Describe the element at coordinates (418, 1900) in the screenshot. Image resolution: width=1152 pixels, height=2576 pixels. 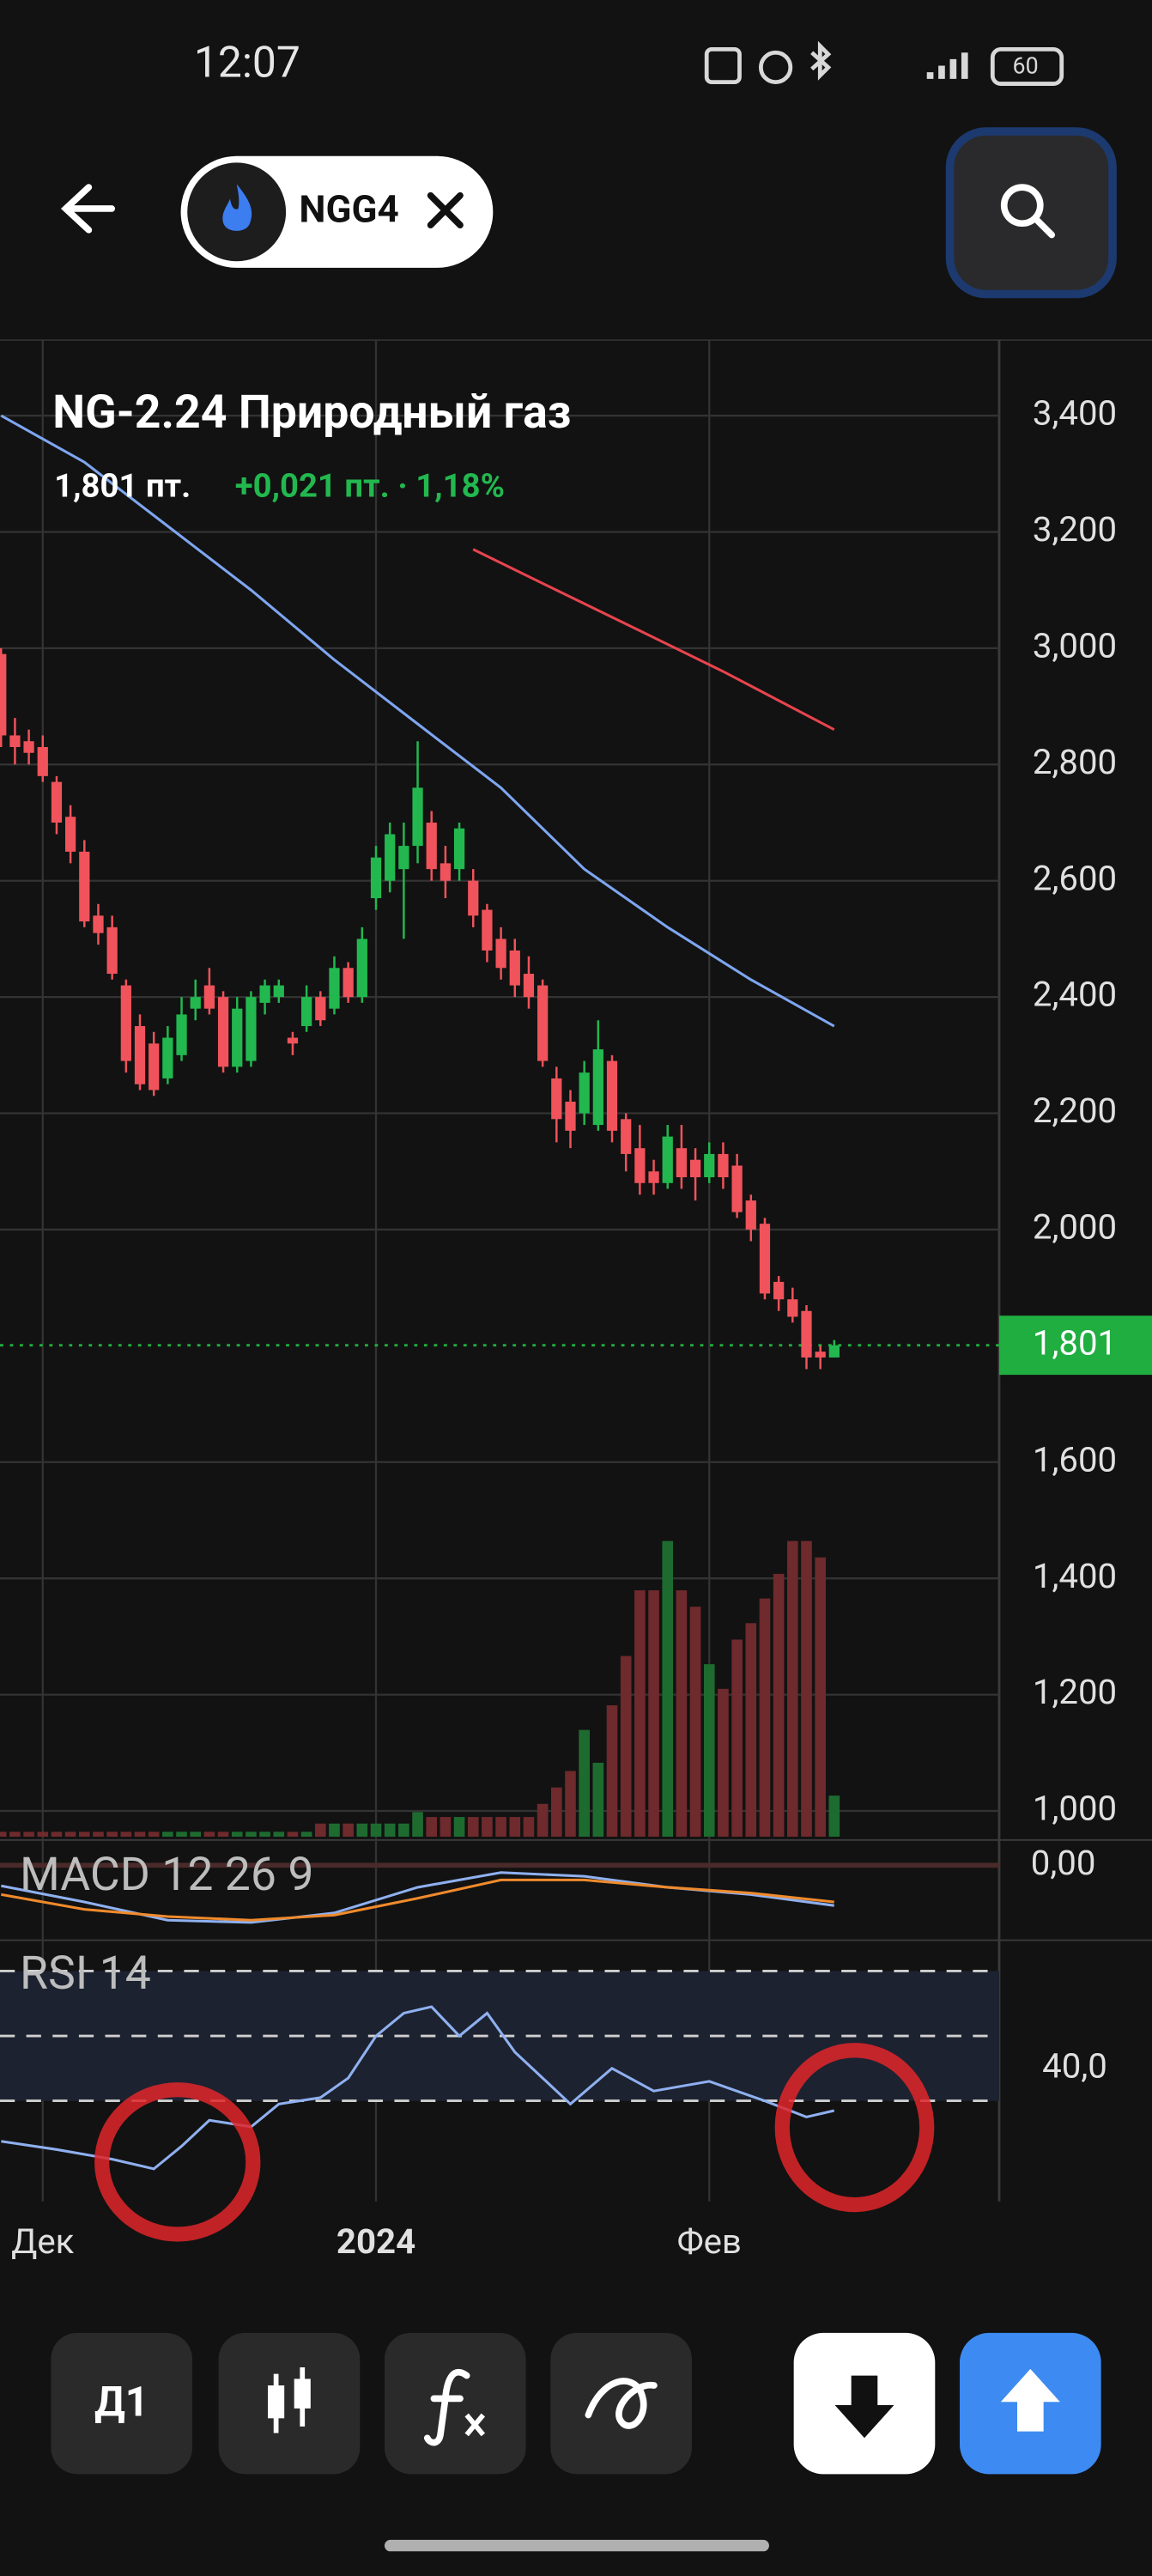
I see `macd-line` at that location.